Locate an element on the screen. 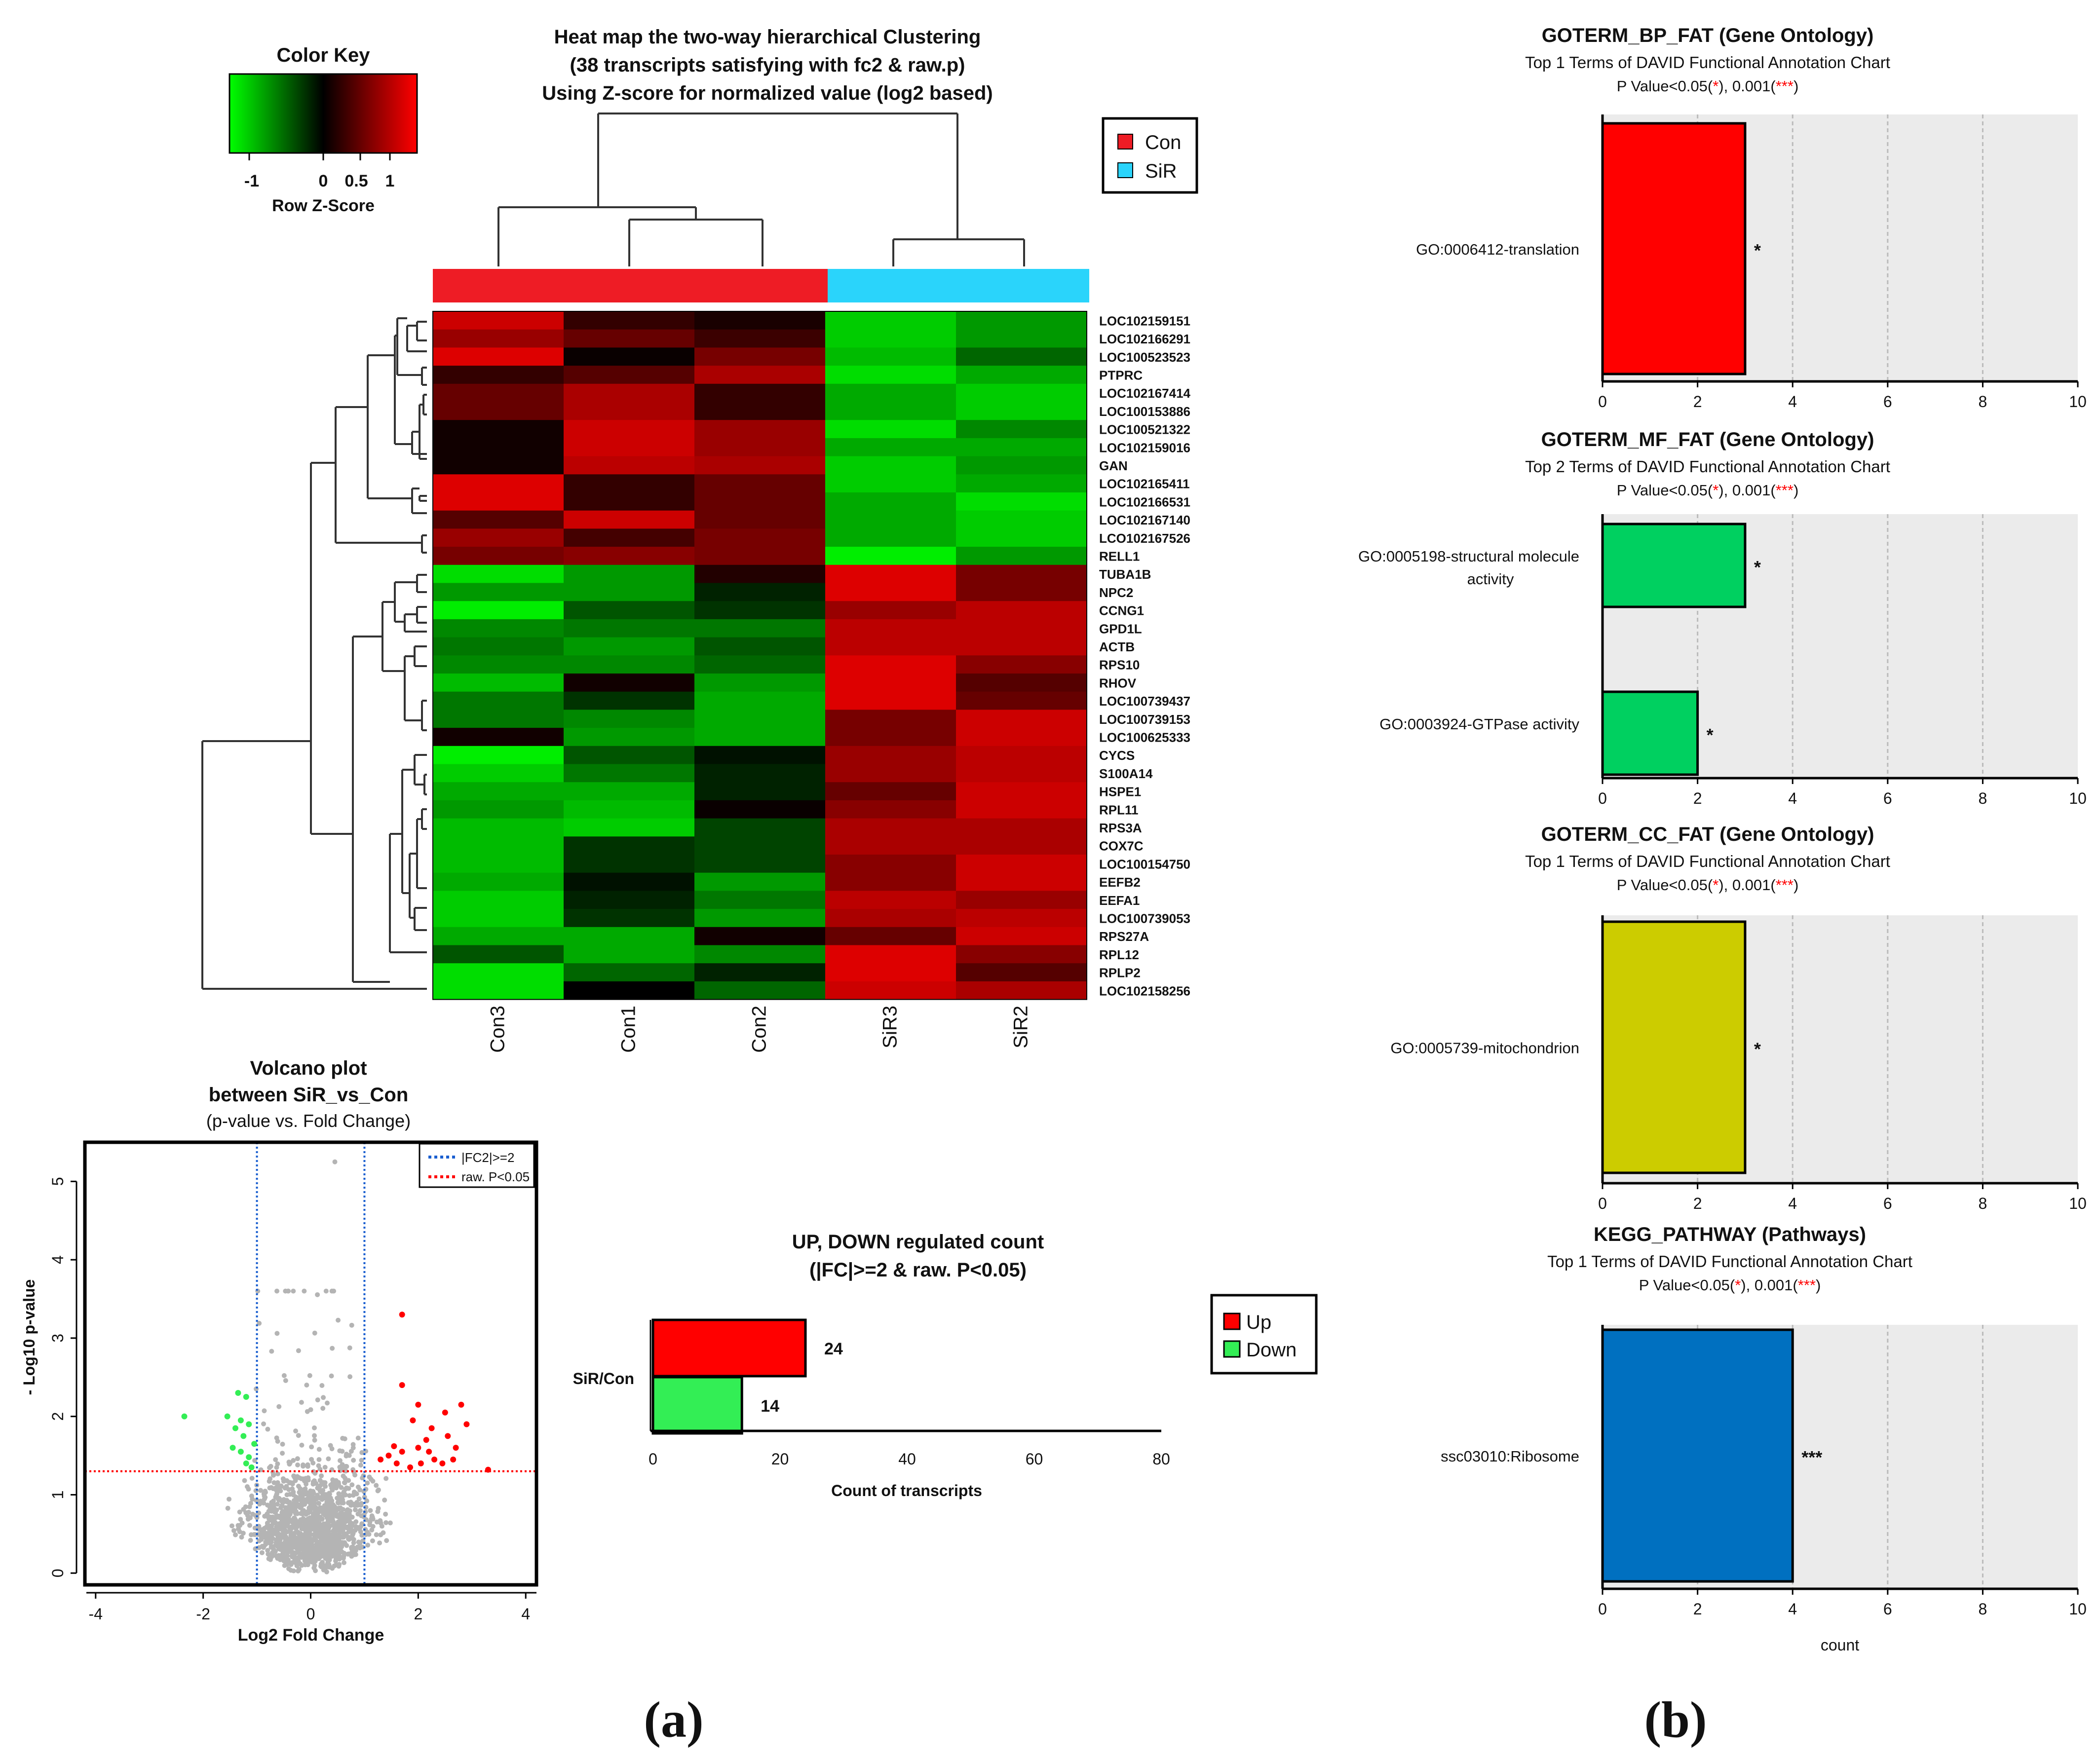 This screenshot has width=2100, height=1761. david-x-tick-label: 10 is located at coordinates (2078, 798).